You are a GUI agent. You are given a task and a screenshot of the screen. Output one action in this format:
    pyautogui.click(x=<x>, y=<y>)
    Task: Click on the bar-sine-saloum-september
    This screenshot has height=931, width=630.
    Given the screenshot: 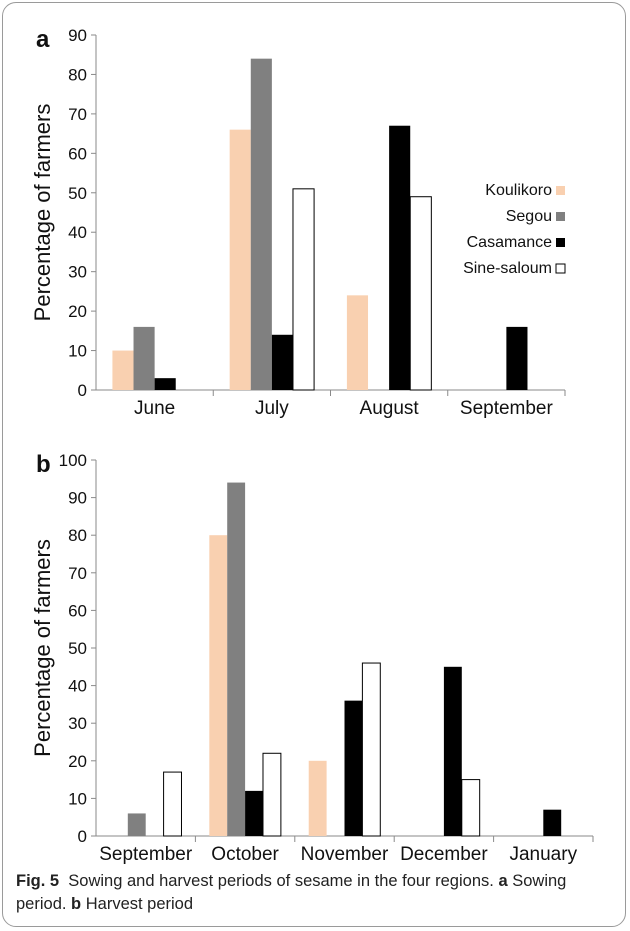 What is the action you would take?
    pyautogui.click(x=172, y=804)
    